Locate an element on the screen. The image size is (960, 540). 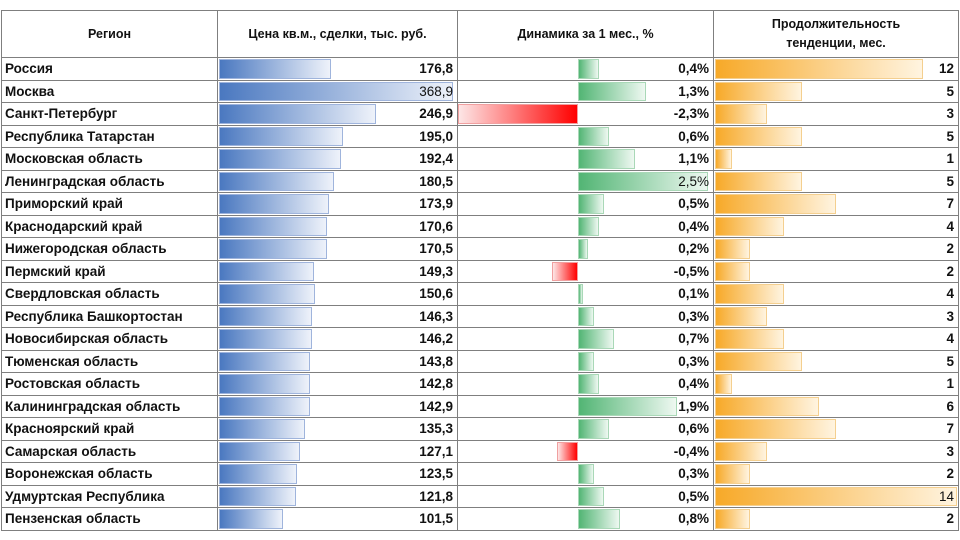
table-row: Удмуртская Республика 121,8 0,5% 14 is located at coordinates (480, 496).